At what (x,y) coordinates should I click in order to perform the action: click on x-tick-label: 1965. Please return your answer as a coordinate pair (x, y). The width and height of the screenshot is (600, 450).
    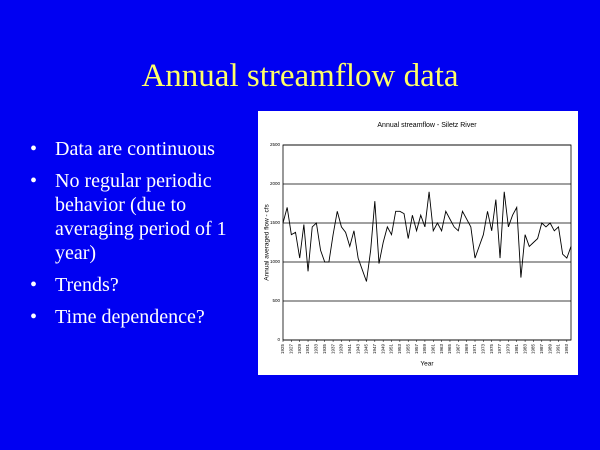
    Looking at the image, I should click on (449, 349).